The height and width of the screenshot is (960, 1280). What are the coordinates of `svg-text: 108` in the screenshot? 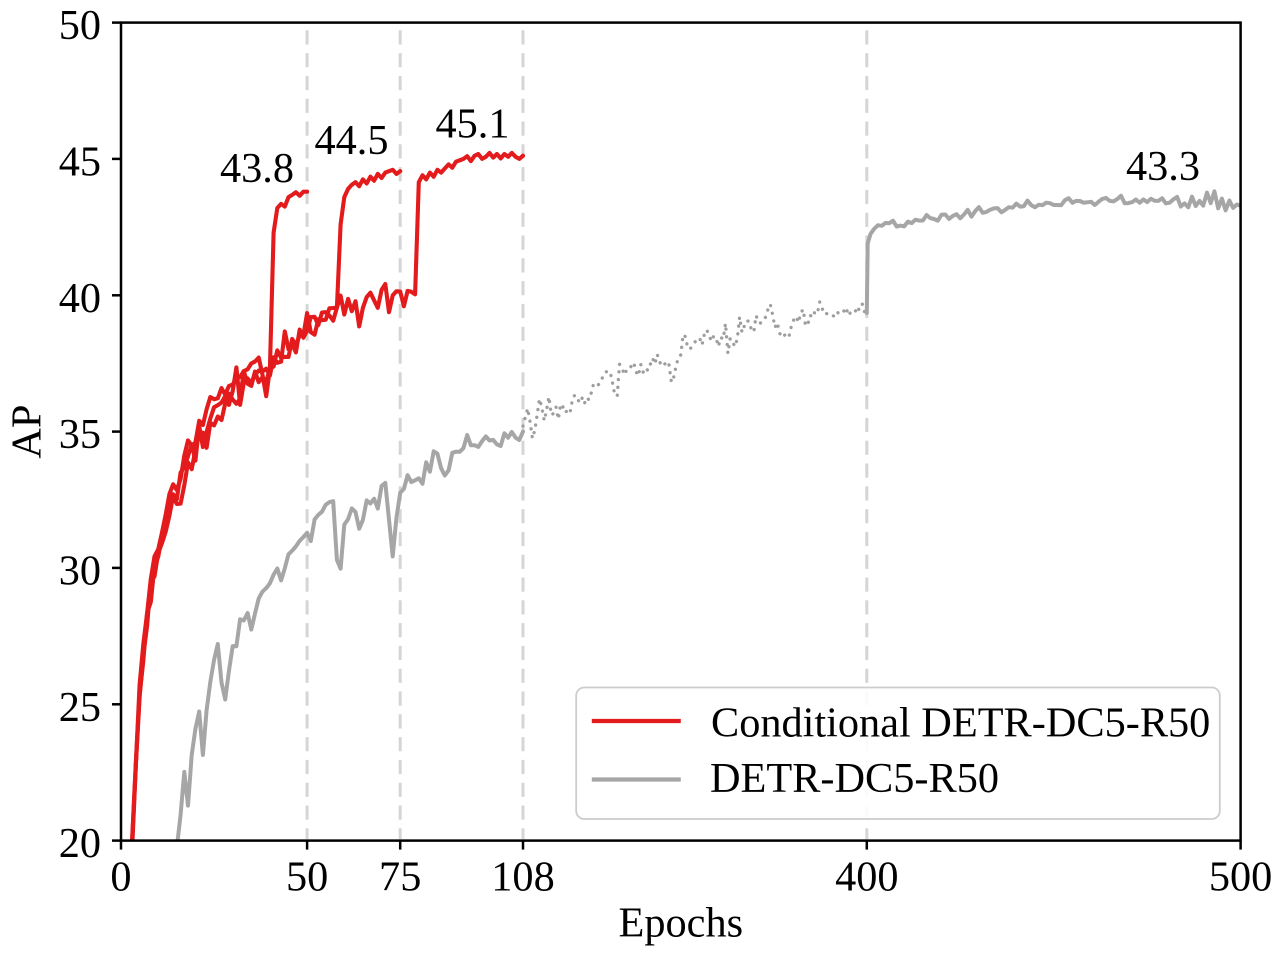 It's located at (522, 877).